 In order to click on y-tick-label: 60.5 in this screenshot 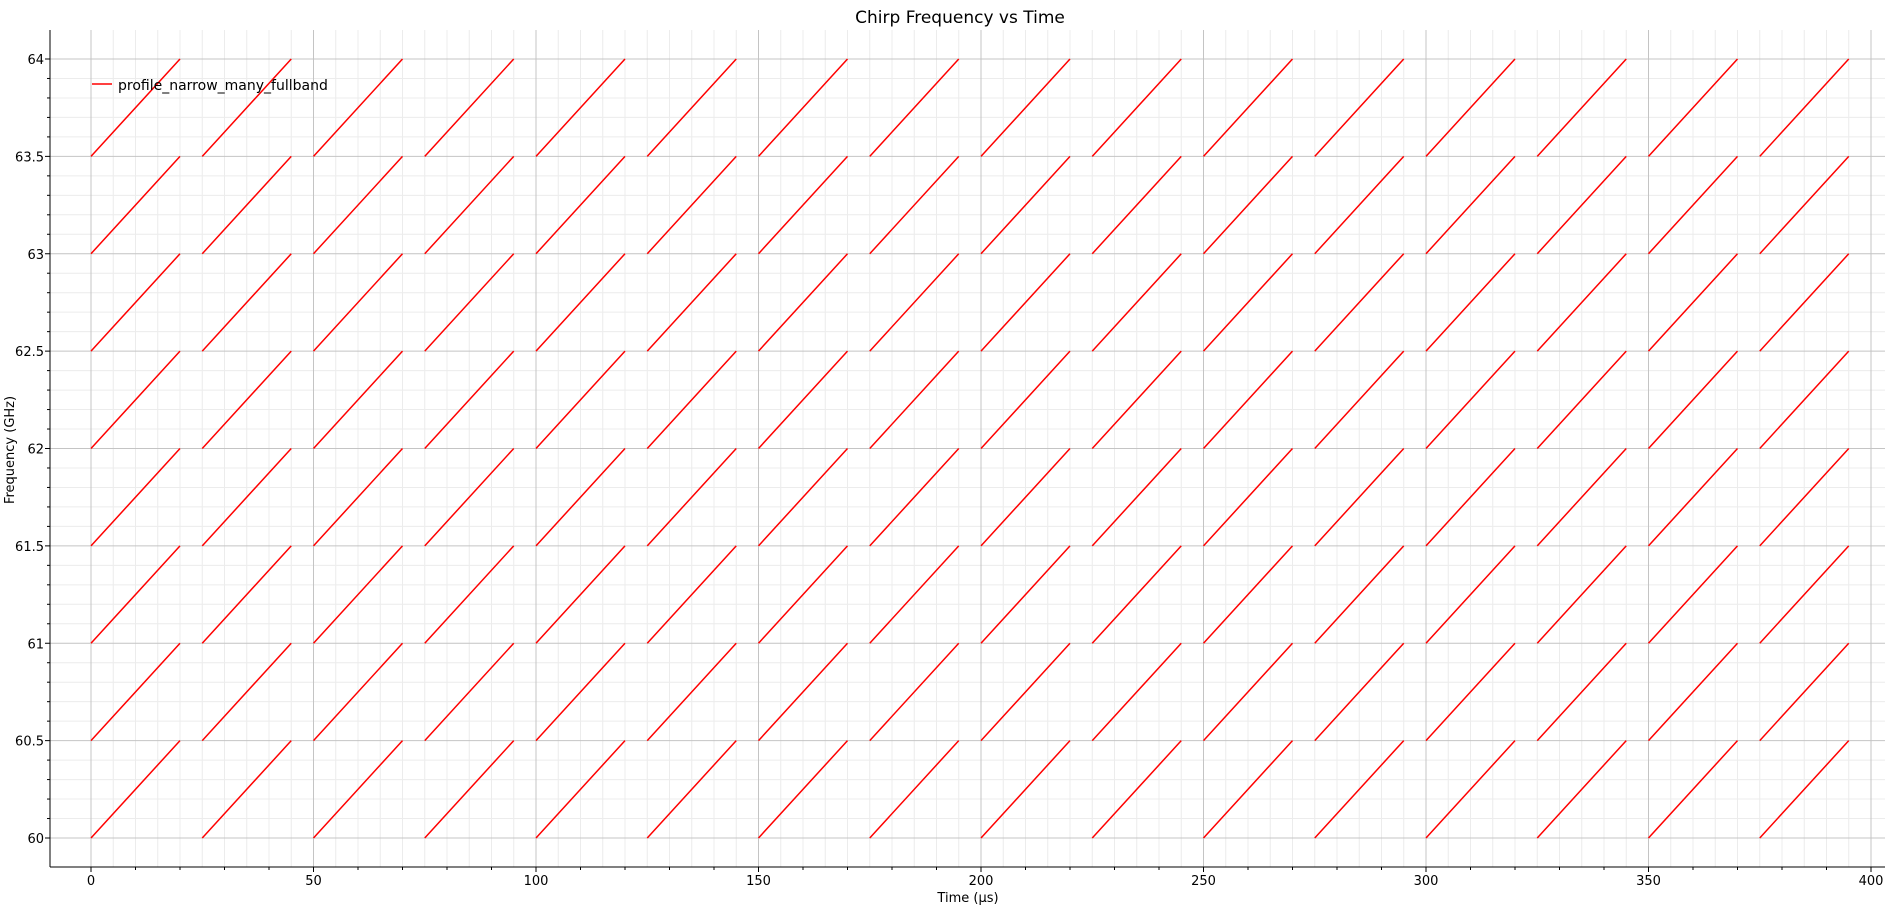, I will do `click(29, 742)`.